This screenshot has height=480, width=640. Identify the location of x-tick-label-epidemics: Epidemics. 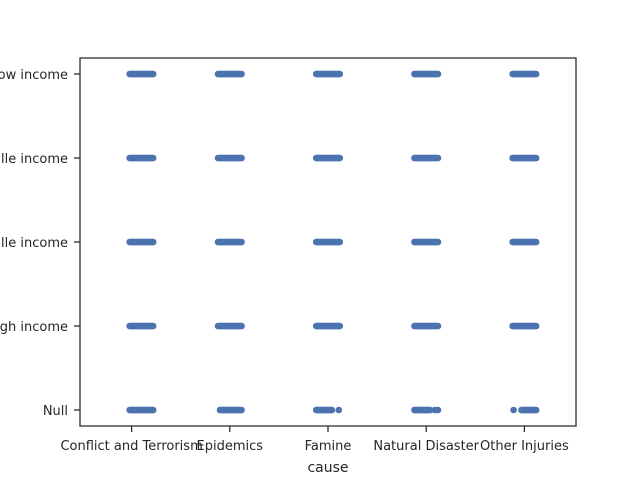
(230, 446).